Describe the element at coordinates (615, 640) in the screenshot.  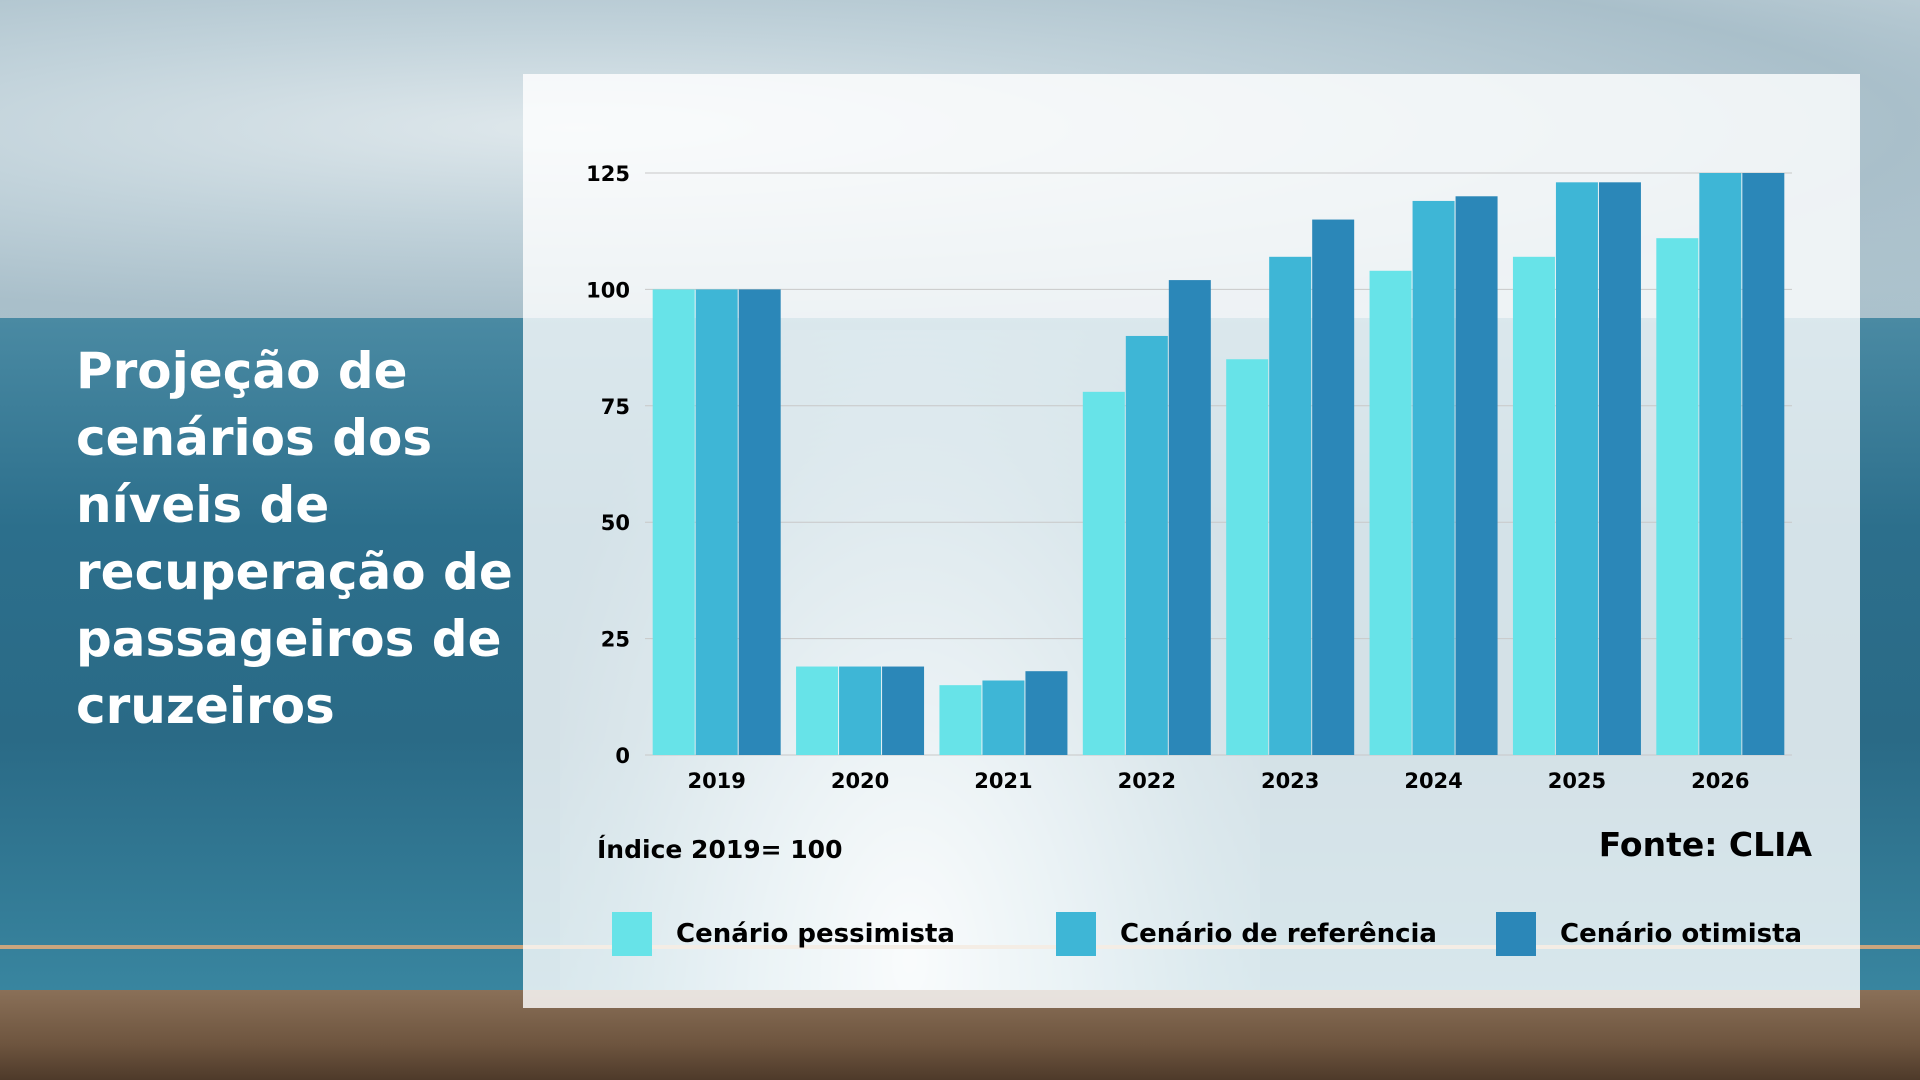
I see `y-tick-label: 25` at that location.